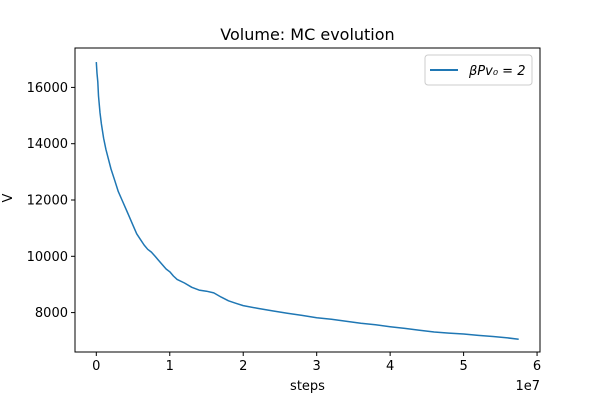 The image size is (600, 404). I want to click on x-tick-label: 1, so click(170, 366).